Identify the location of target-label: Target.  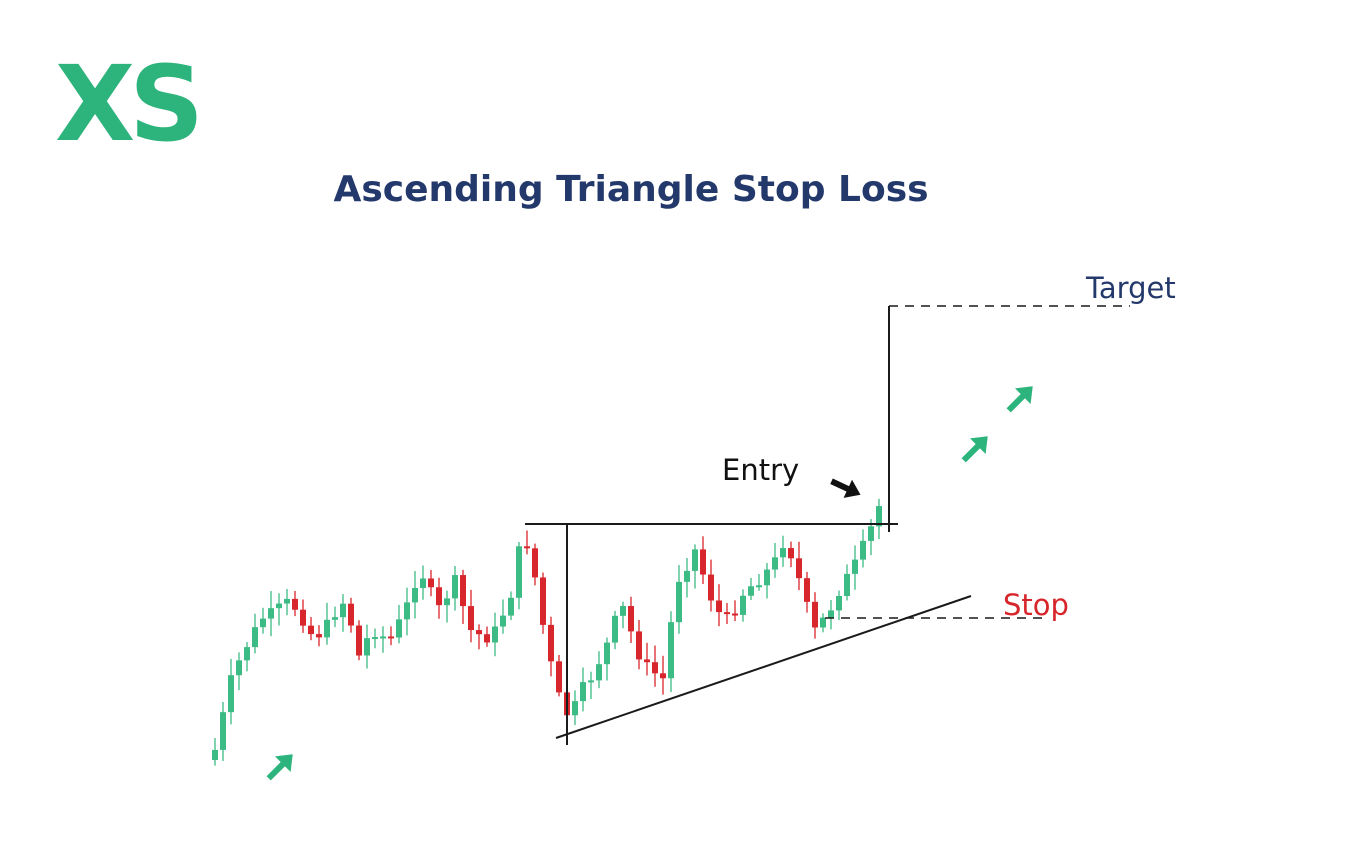
(1130, 288).